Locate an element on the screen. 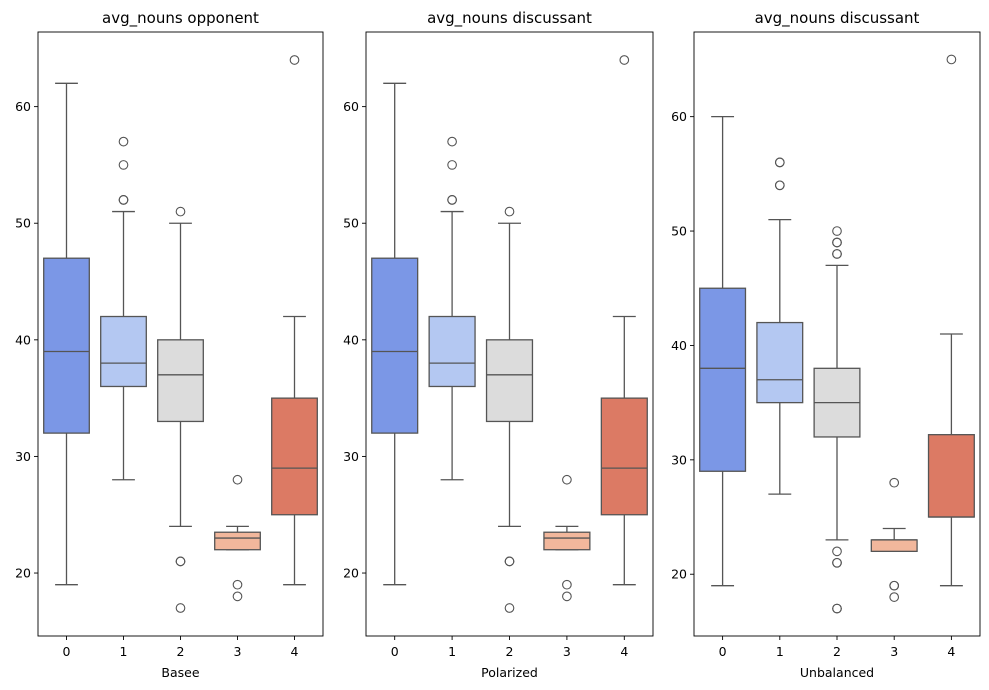  panel-title: avg_nouns opponent is located at coordinates (180, 18).